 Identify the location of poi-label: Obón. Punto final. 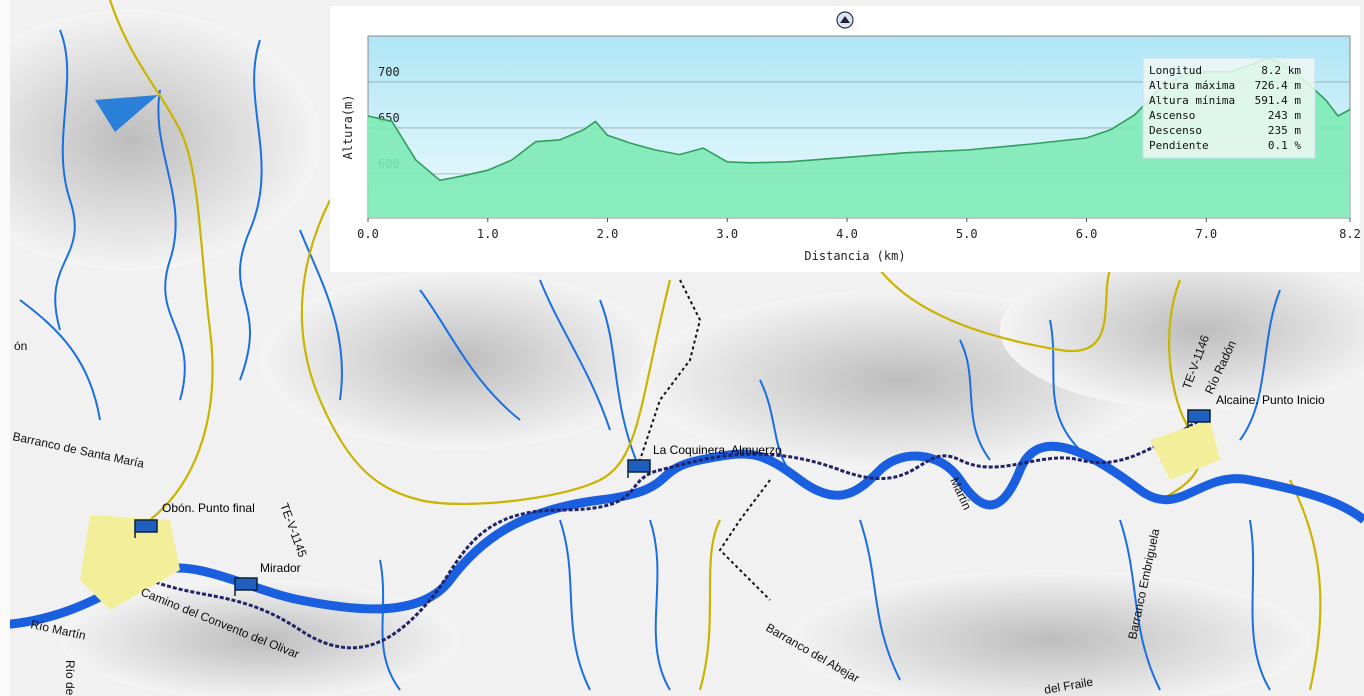
(208, 508).